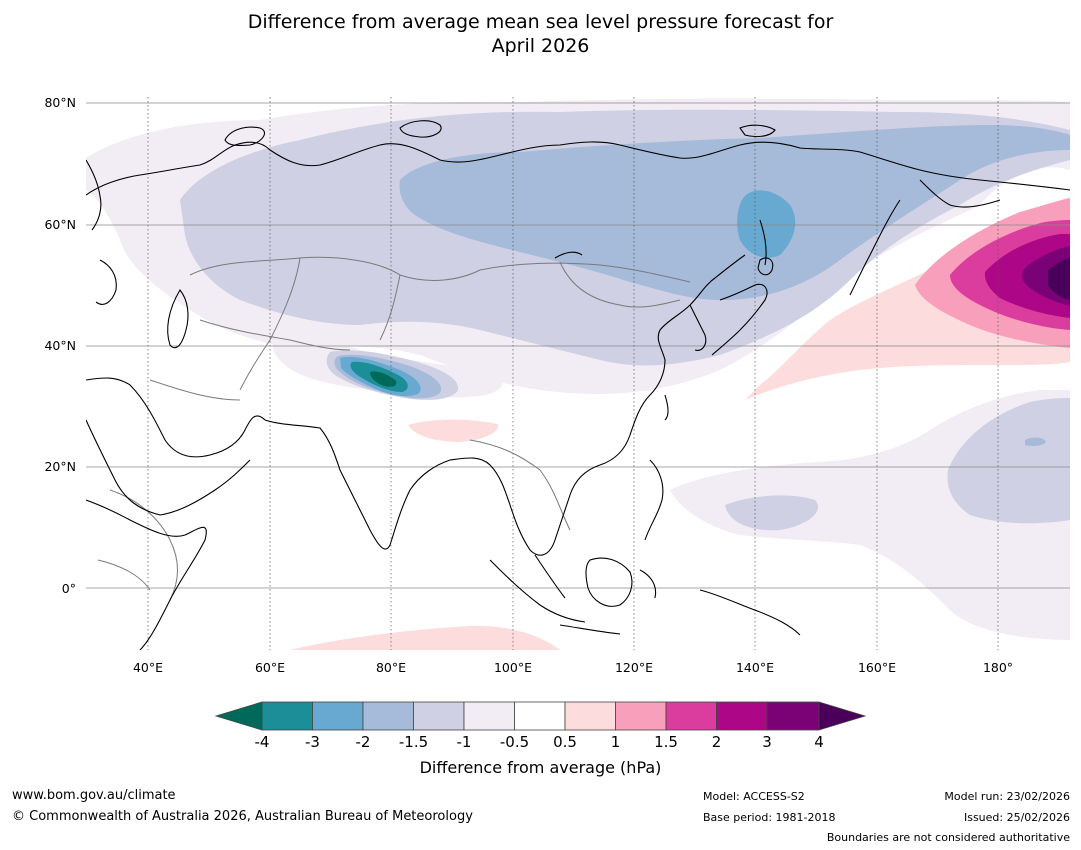  I want to click on colorbar-tick: -0.5, so click(514, 742).